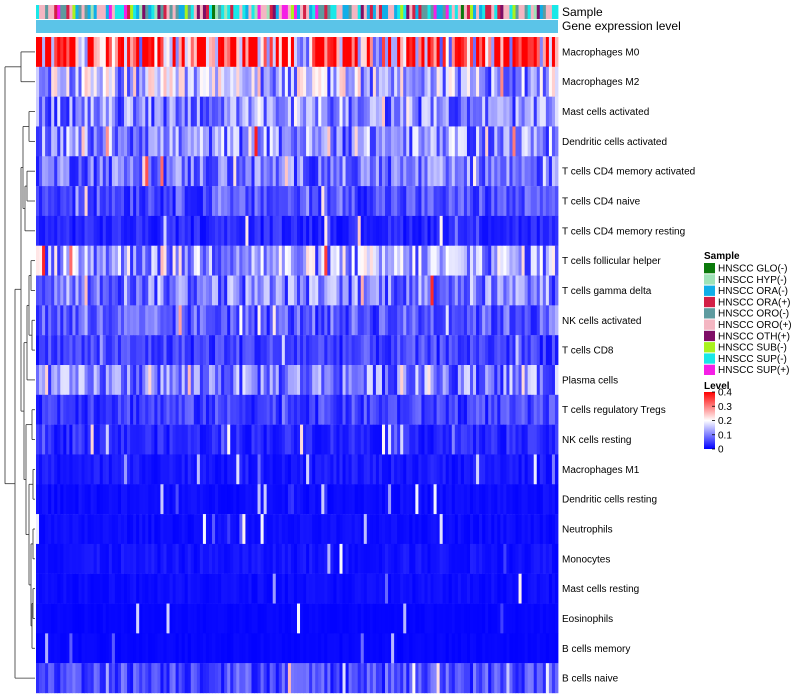  Describe the element at coordinates (709, 347) in the screenshot. I see `sample-legend-swatch` at that location.